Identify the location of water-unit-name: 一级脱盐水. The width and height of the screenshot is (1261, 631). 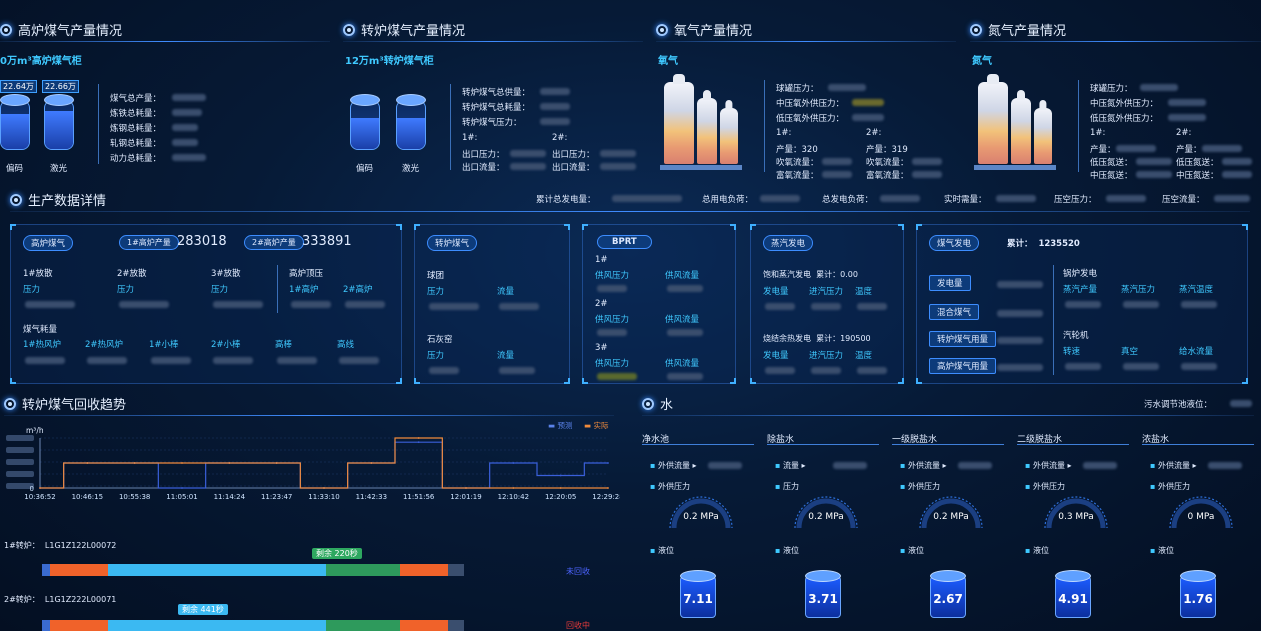
(915, 440).